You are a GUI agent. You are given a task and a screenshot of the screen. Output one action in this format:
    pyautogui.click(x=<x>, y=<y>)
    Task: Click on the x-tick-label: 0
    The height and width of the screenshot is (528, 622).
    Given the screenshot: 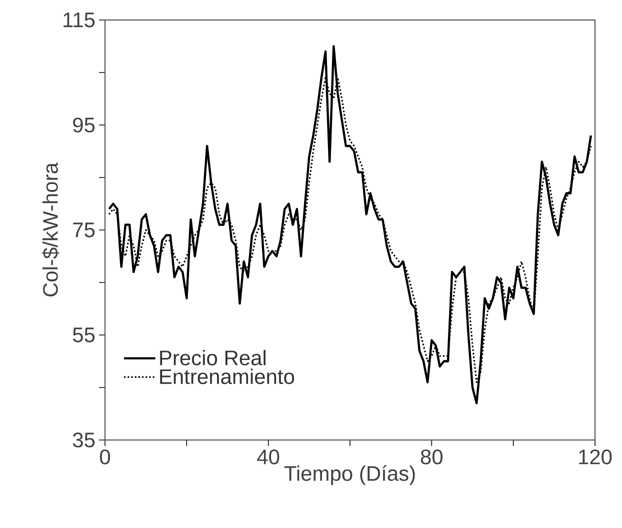 What is the action you would take?
    pyautogui.click(x=105, y=457)
    